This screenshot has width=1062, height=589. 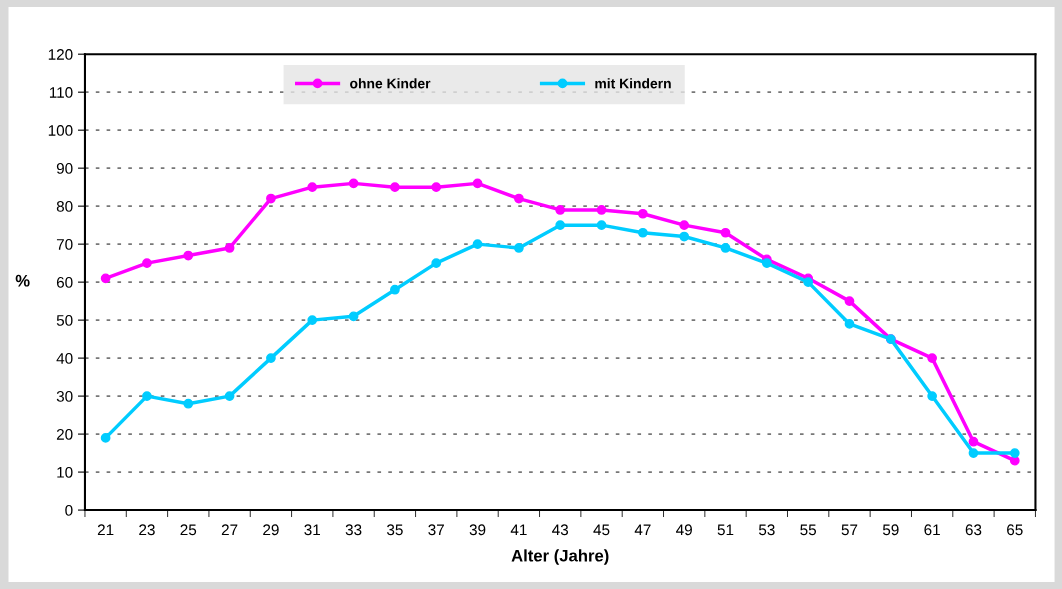 What do you see at coordinates (477, 530) in the screenshot?
I see `x-tick-label: 39` at bounding box center [477, 530].